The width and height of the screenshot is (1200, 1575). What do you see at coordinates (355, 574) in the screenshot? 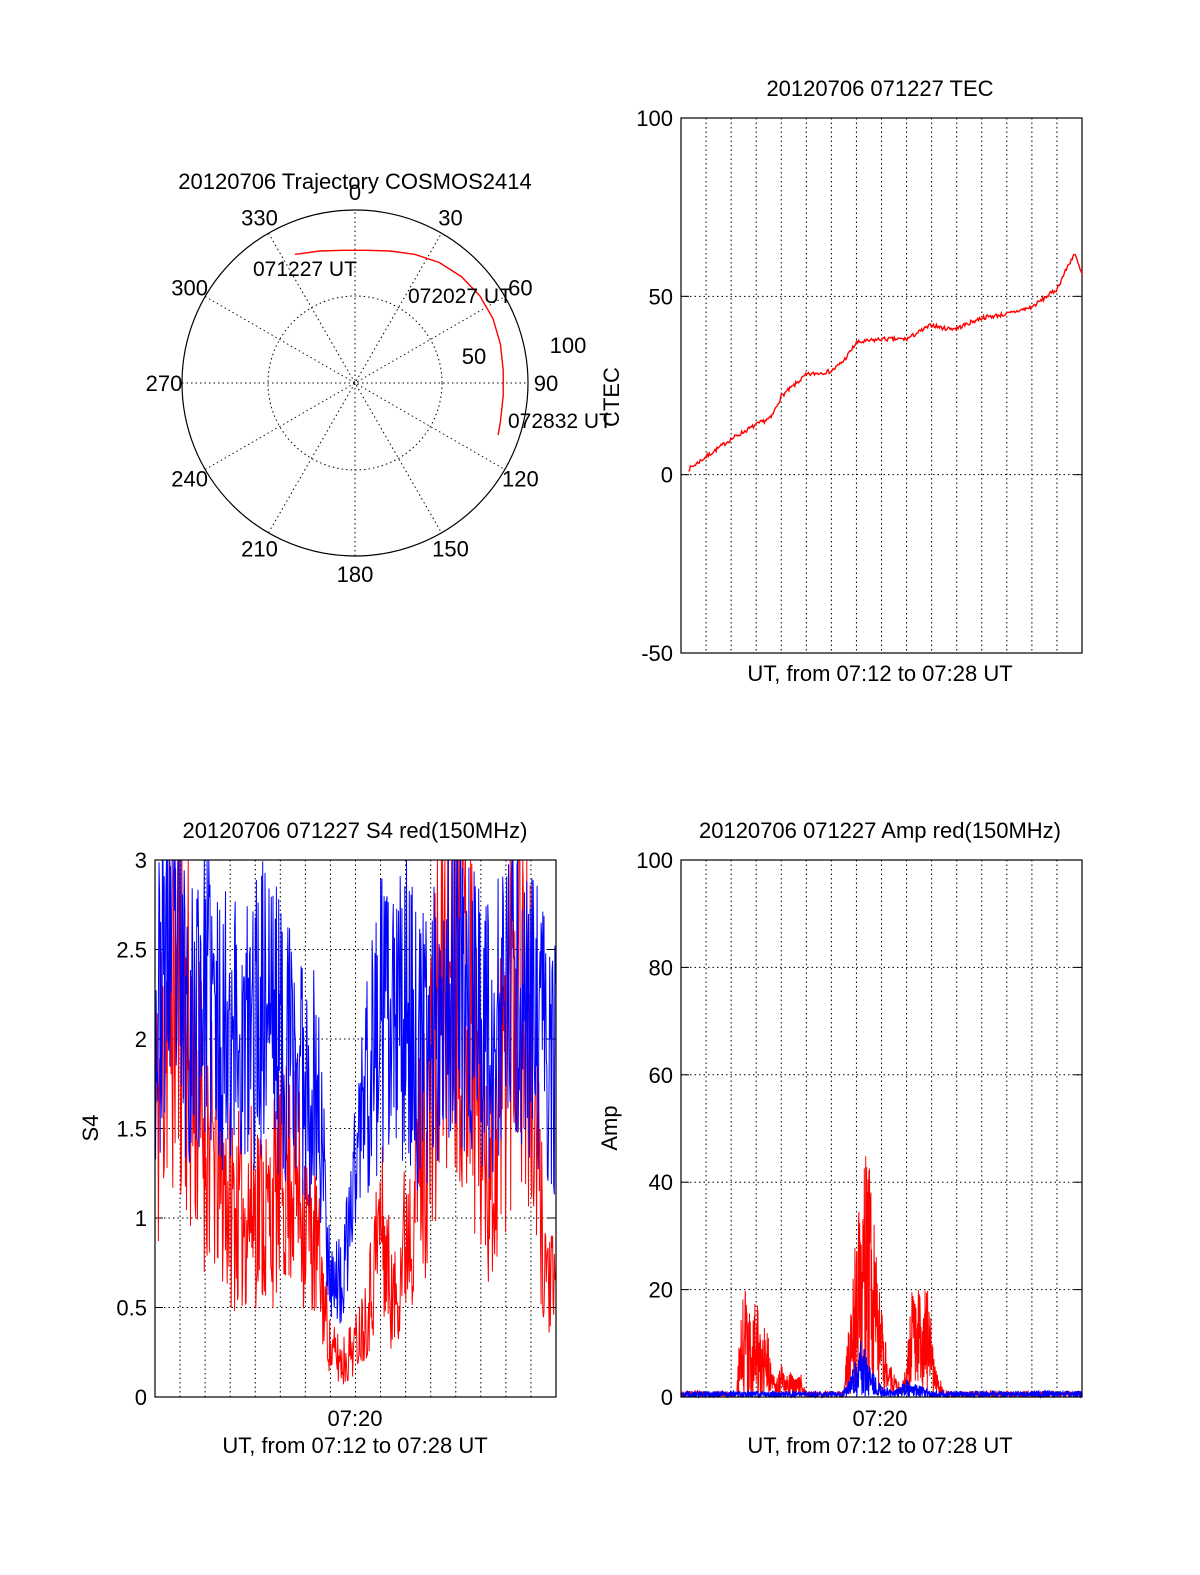
I see `polar-azimuth-label: 180` at bounding box center [355, 574].